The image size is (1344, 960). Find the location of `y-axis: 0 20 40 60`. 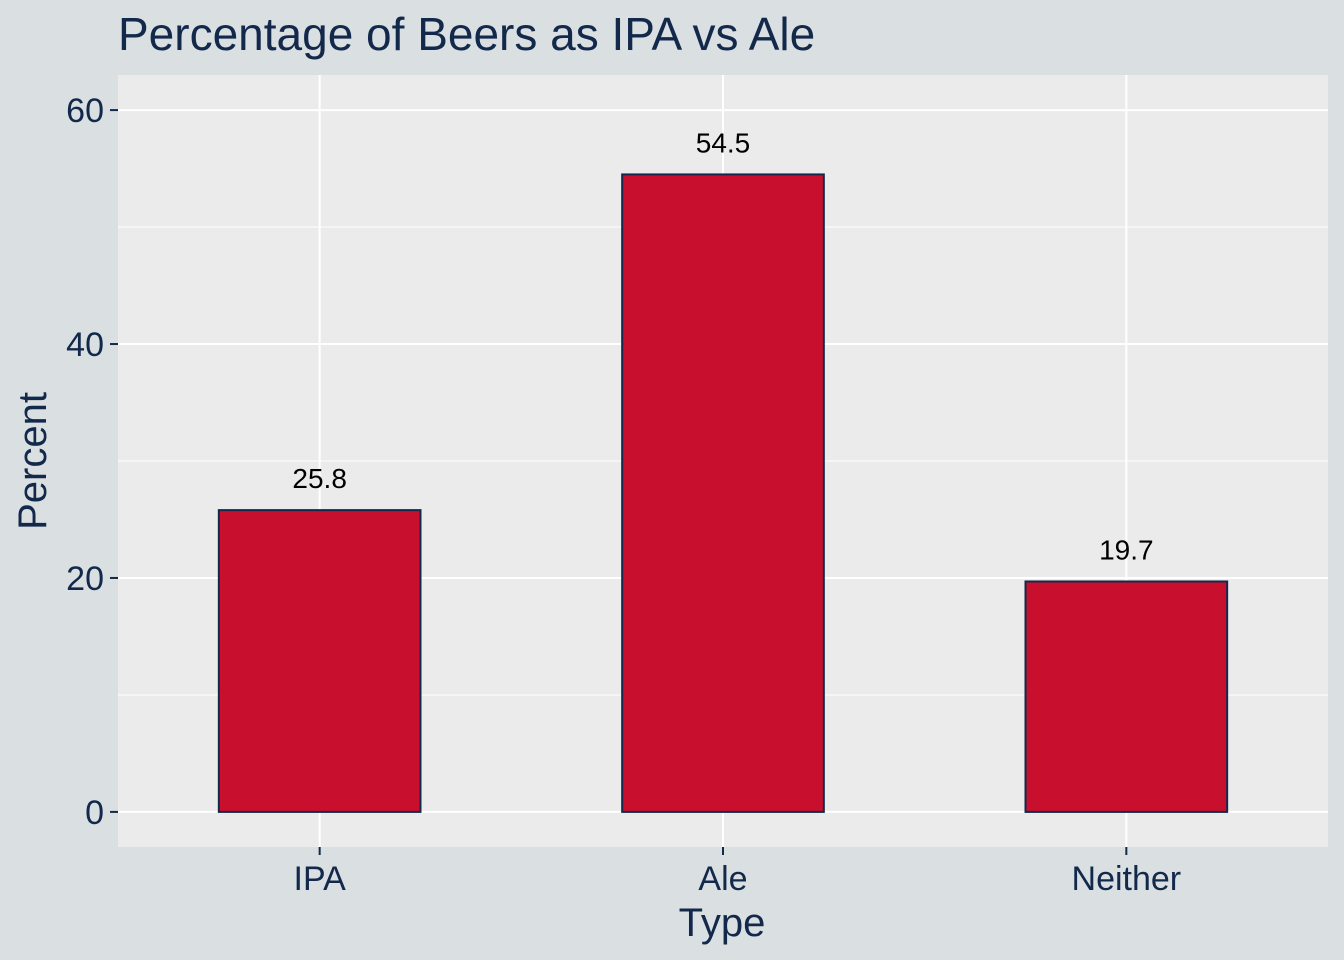

y-axis: 0 20 40 60 is located at coordinates (92, 462).